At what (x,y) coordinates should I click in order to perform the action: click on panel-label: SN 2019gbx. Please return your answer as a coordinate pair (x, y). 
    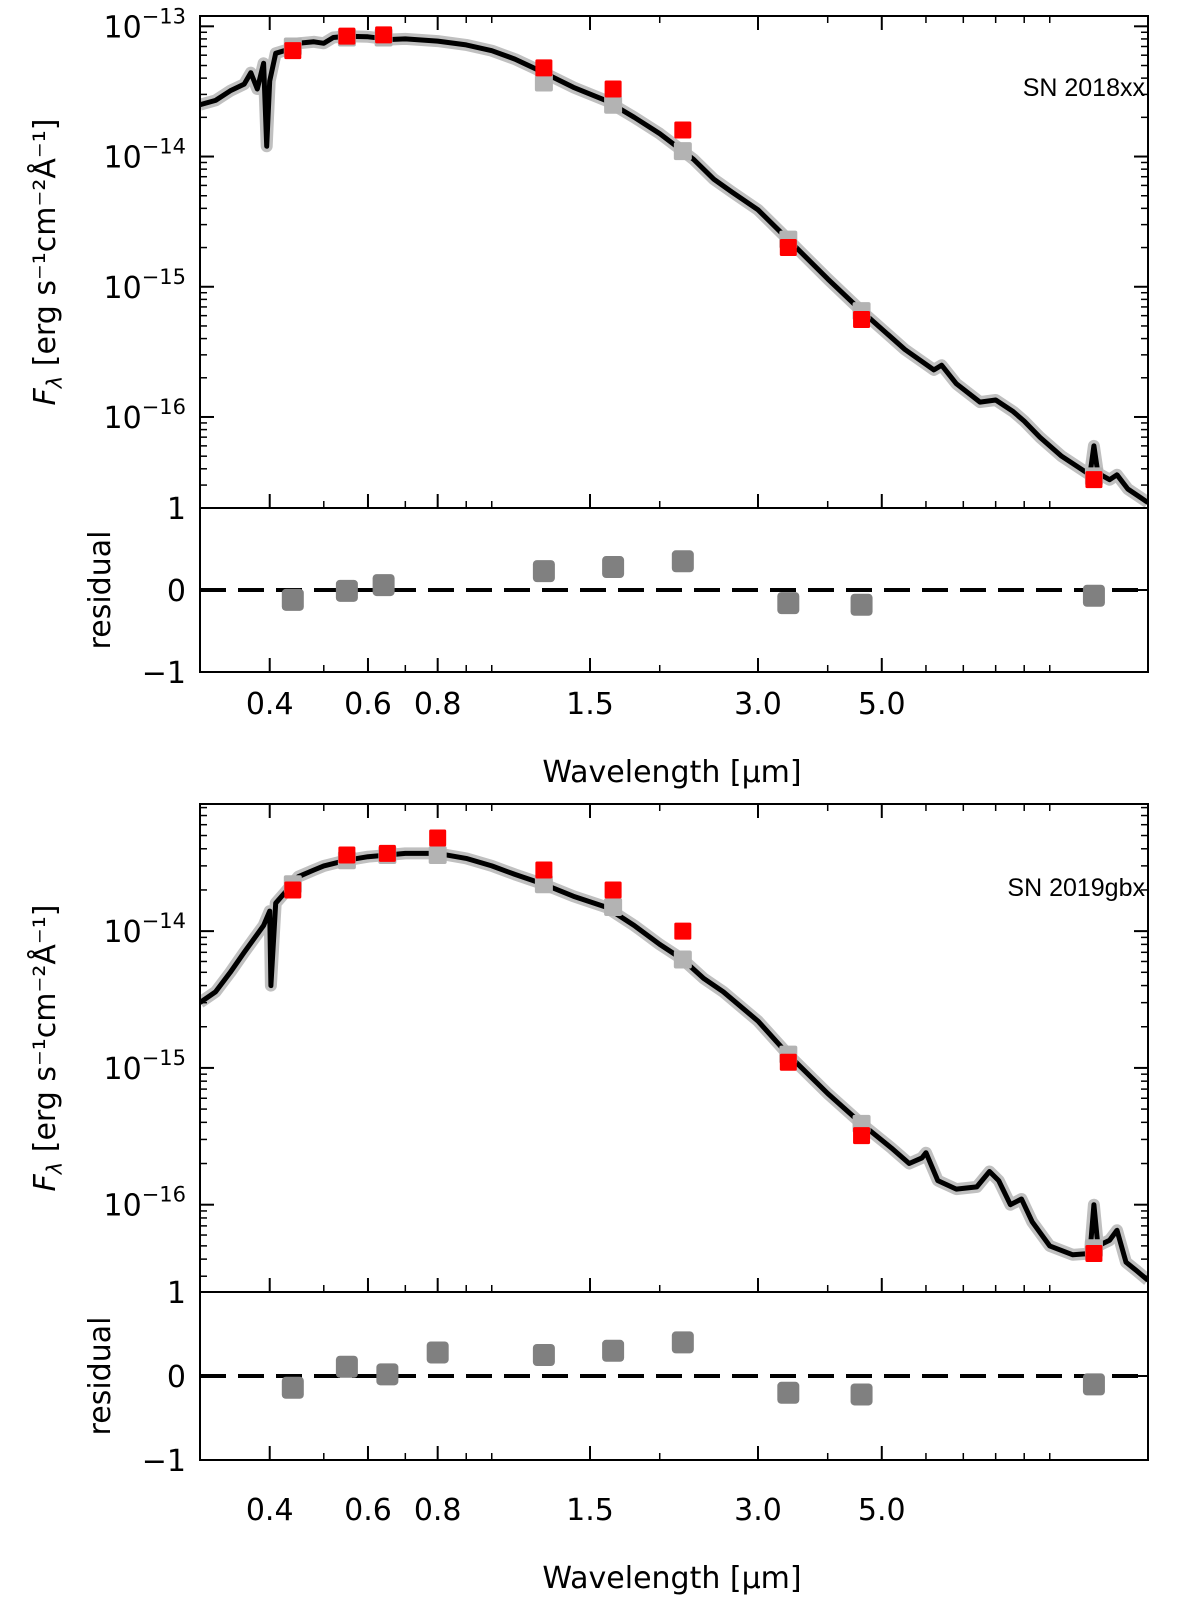
    Looking at the image, I should click on (1076, 888).